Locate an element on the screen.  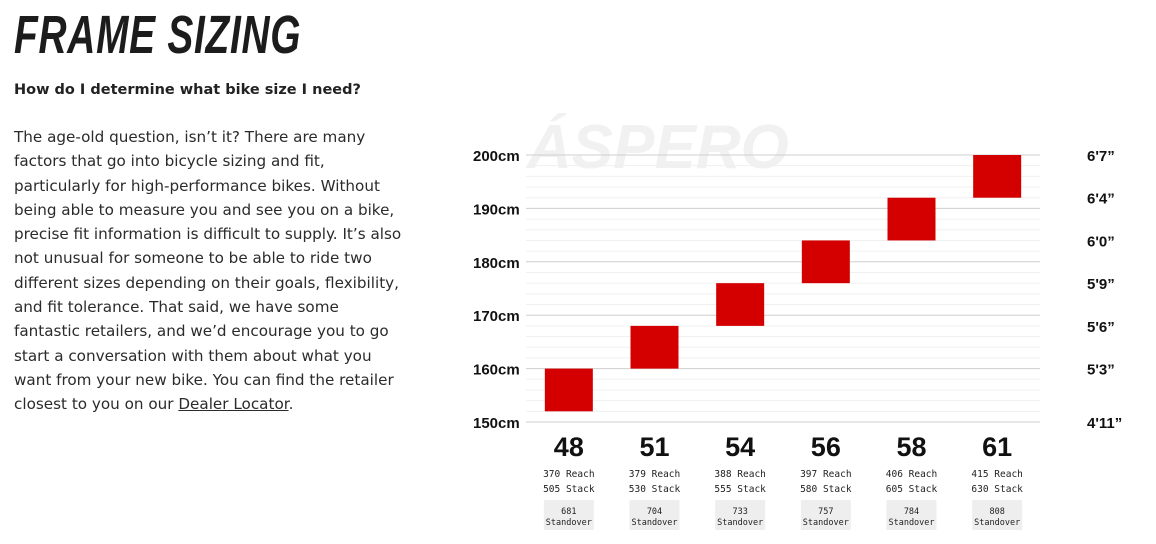
stack-value: 505 Stack is located at coordinates (569, 489).